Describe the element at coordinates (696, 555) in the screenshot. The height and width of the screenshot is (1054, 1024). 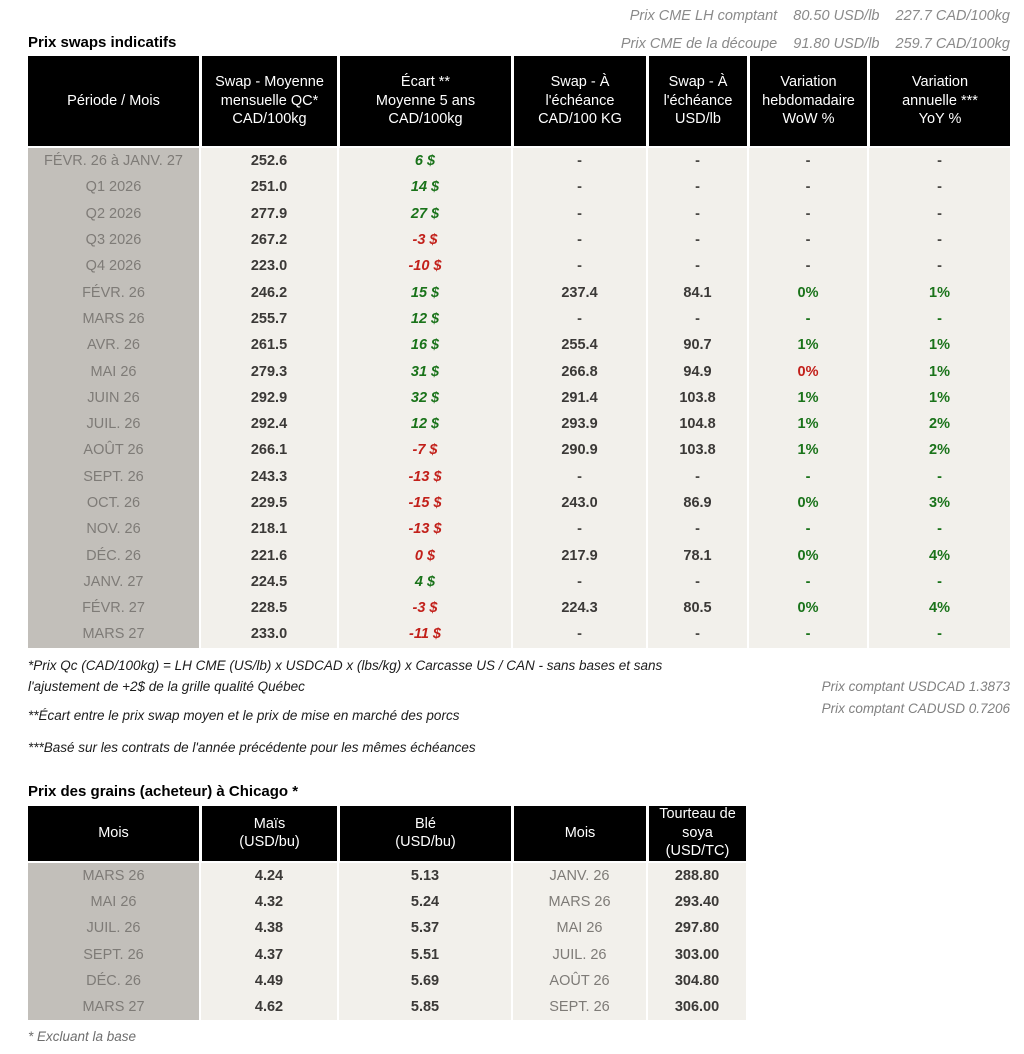
I see `swaps-usd-cell: 78.1` at that location.